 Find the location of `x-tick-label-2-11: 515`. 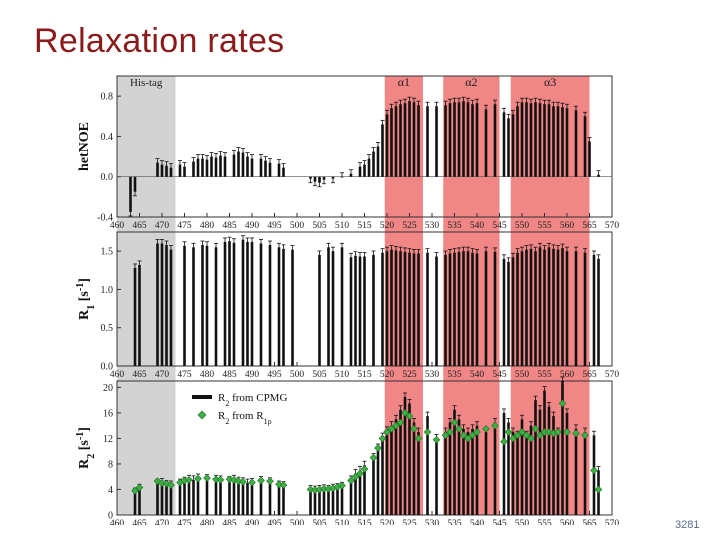

x-tick-label-2-11: 515 is located at coordinates (364, 522).